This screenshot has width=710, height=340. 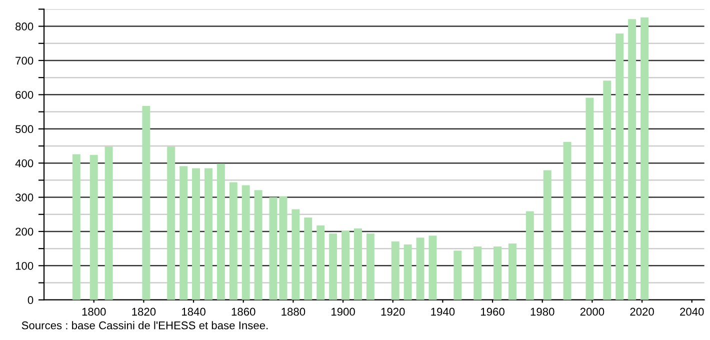 What do you see at coordinates (393, 312) in the screenshot?
I see `x-tick-label: 1920` at bounding box center [393, 312].